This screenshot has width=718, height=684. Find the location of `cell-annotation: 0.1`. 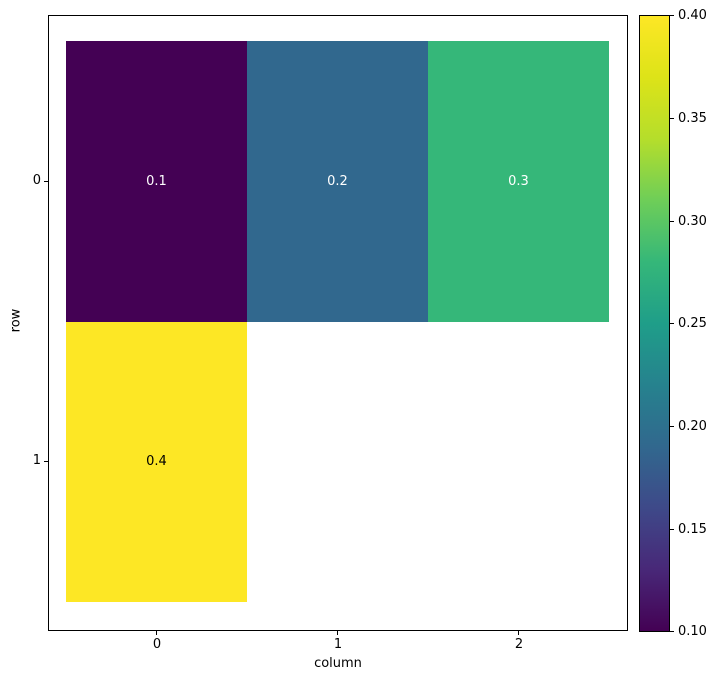

cell-annotation: 0.1 is located at coordinates (156, 181).